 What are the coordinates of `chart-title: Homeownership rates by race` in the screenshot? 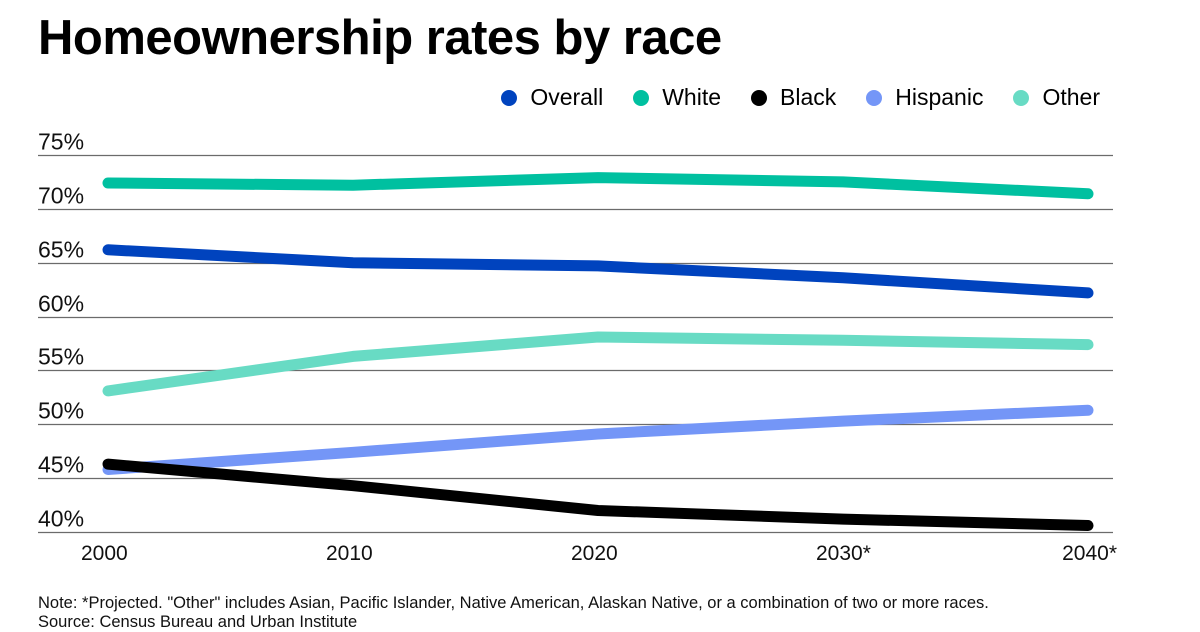 It's located at (380, 38).